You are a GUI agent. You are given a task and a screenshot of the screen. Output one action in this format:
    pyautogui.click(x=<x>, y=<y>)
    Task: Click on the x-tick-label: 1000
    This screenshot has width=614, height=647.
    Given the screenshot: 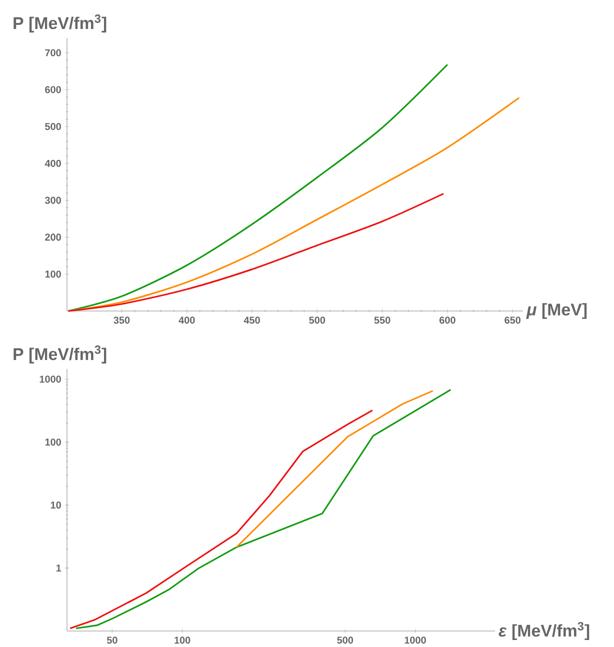 What is the action you would take?
    pyautogui.click(x=415, y=640)
    